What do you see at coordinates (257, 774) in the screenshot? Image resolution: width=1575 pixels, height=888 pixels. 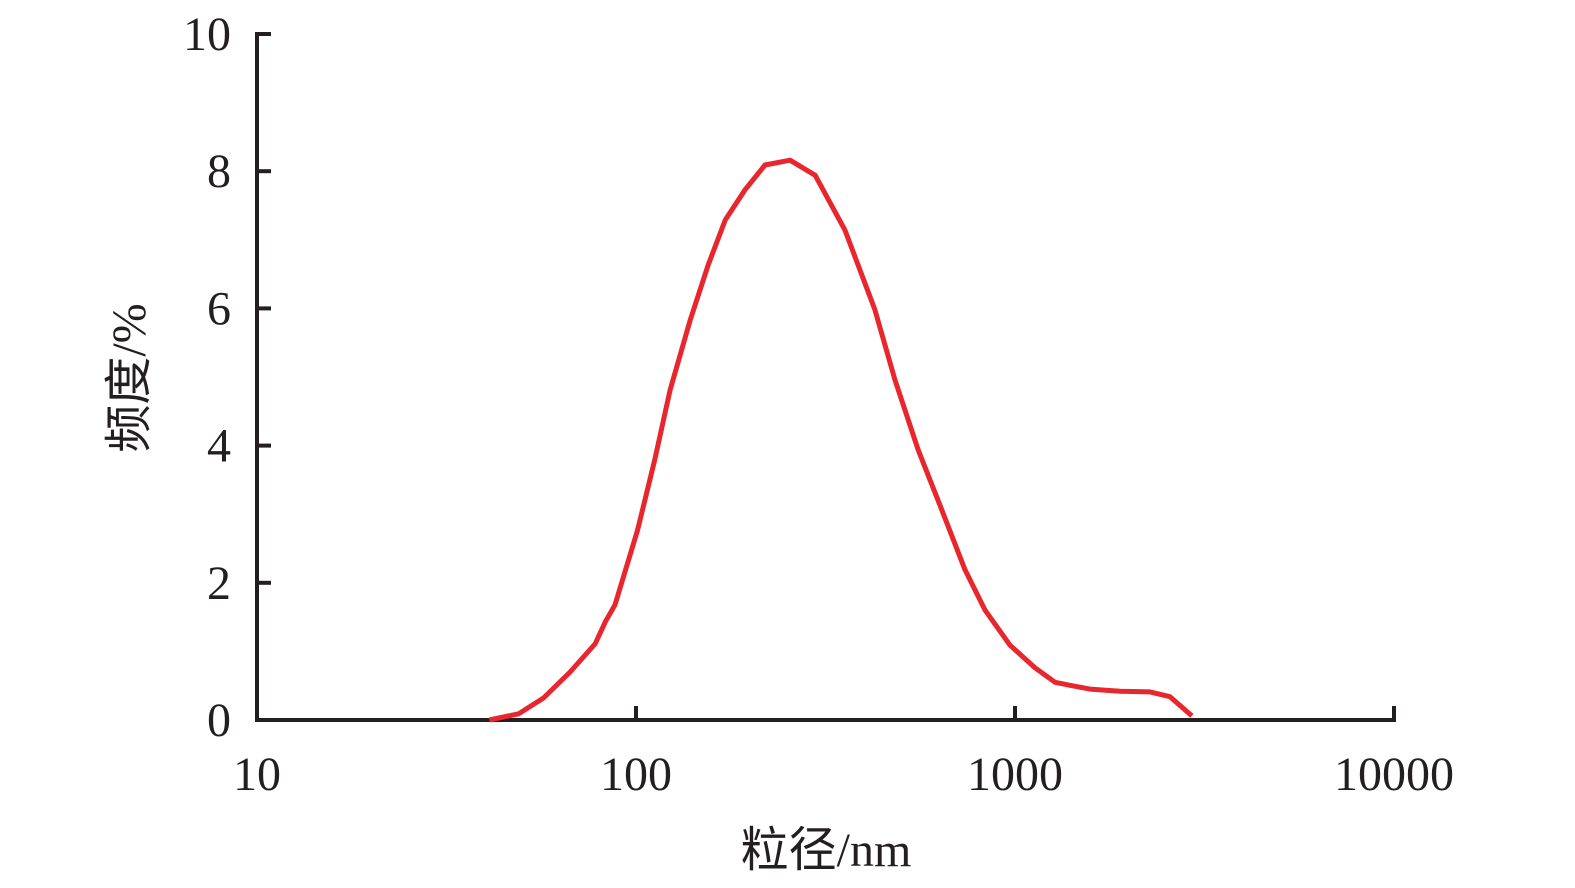 I see `x-tick-label: 10` at bounding box center [257, 774].